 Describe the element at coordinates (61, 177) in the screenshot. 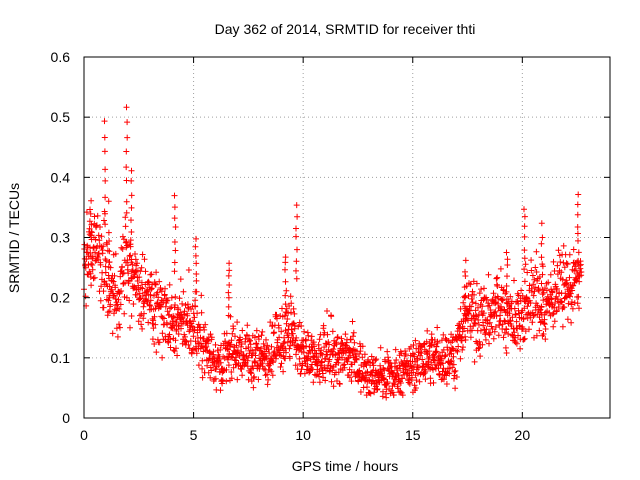

I see `y-tick-label: 0.4` at that location.